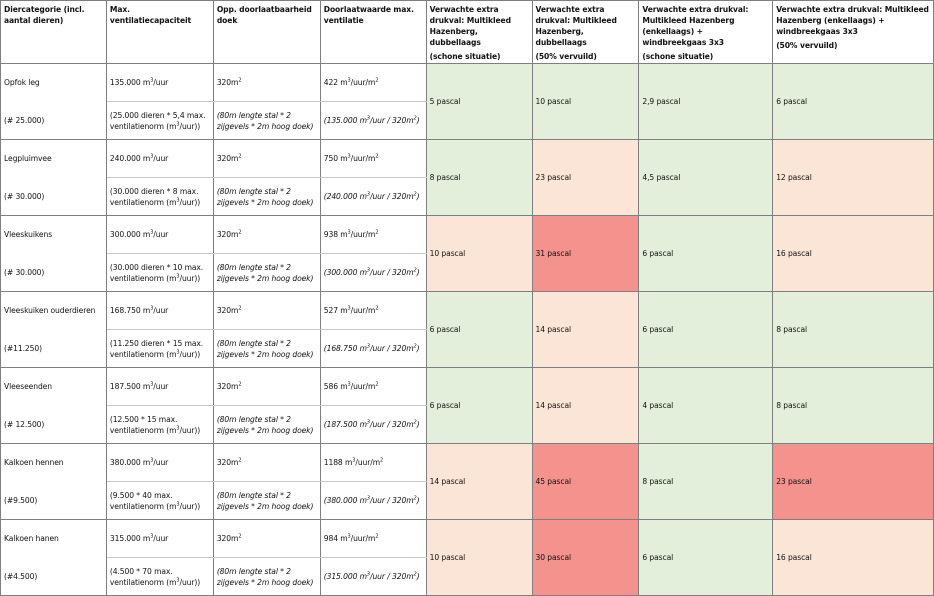  Describe the element at coordinates (53, 348) in the screenshot. I see `animal-count: (#11.250)` at that location.